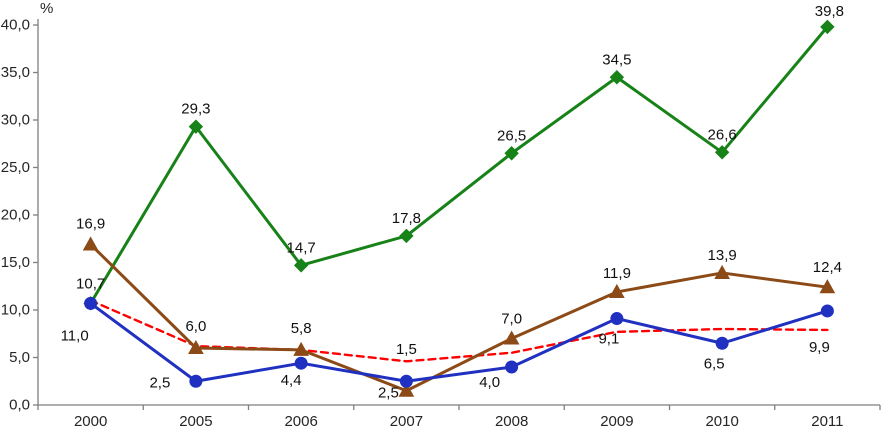 The image size is (888, 433). Describe the element at coordinates (15, 25) in the screenshot. I see `y-tick-label: 40,0` at that location.